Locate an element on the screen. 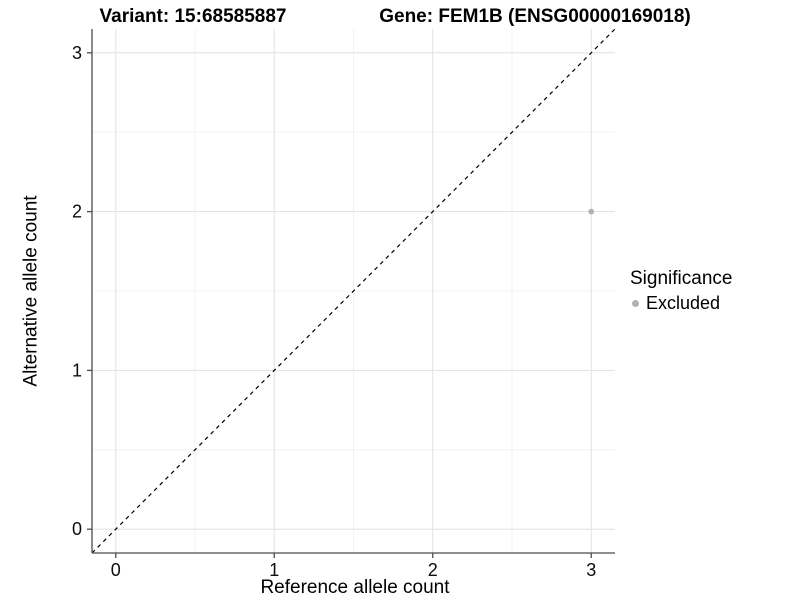 The image size is (800, 600). legend-title: Significance is located at coordinates (681, 278).